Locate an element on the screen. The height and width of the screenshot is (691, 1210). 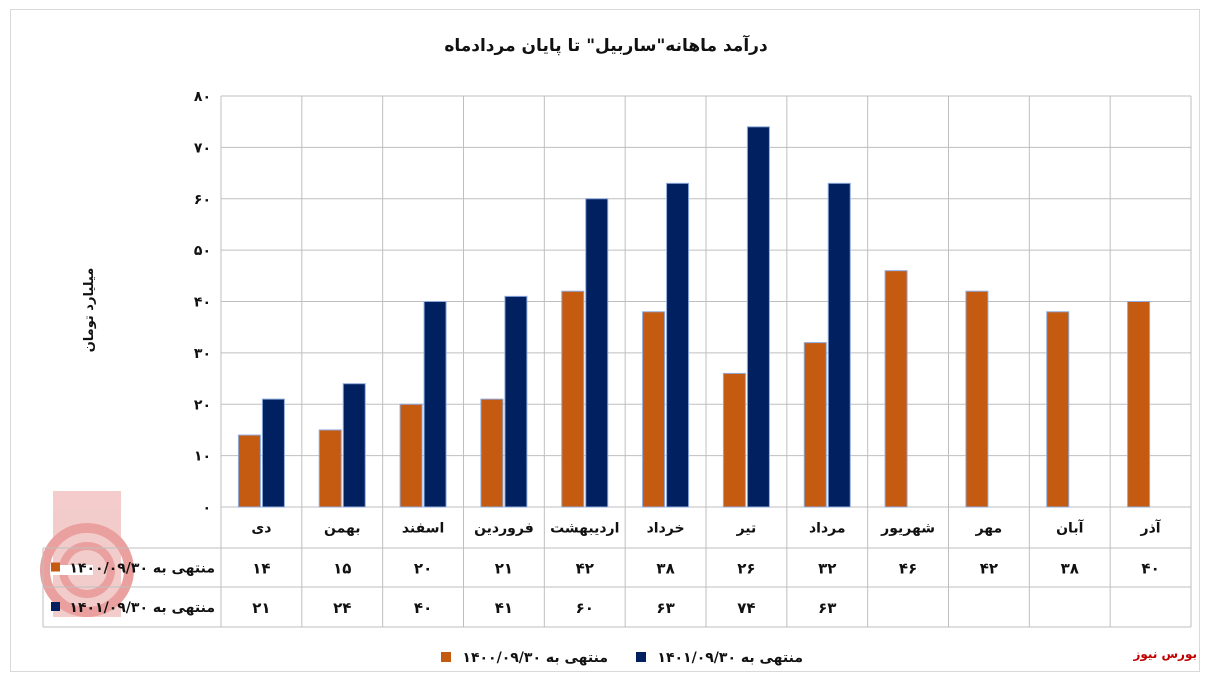
category-label: مرداد is located at coordinates (827, 529).